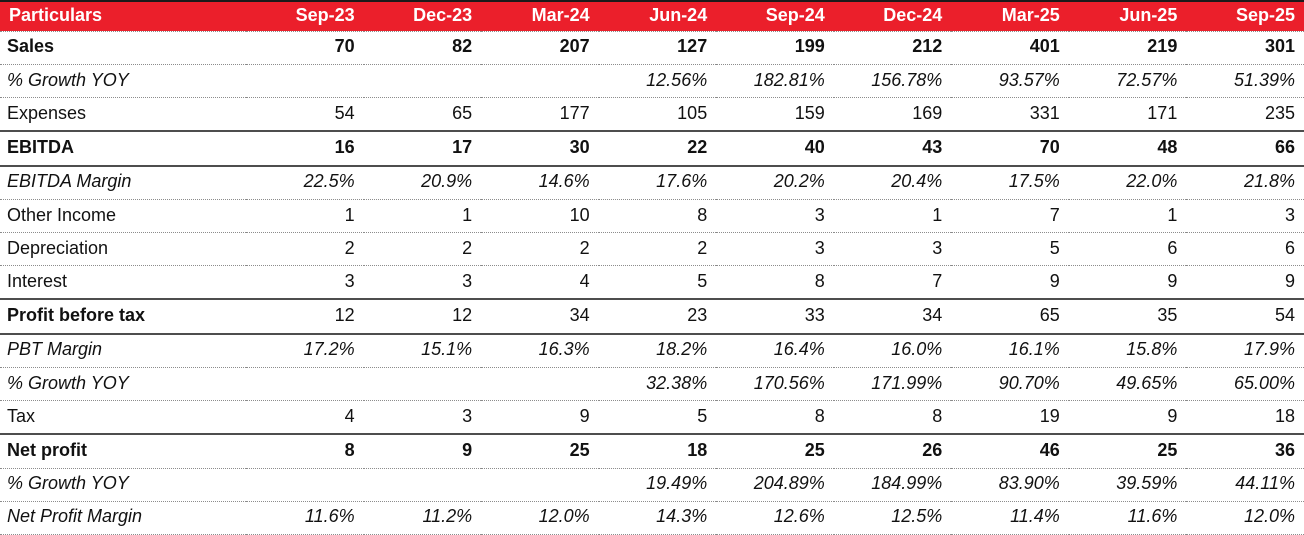 This screenshot has width=1304, height=535. I want to click on row-label: Interest, so click(123, 283).